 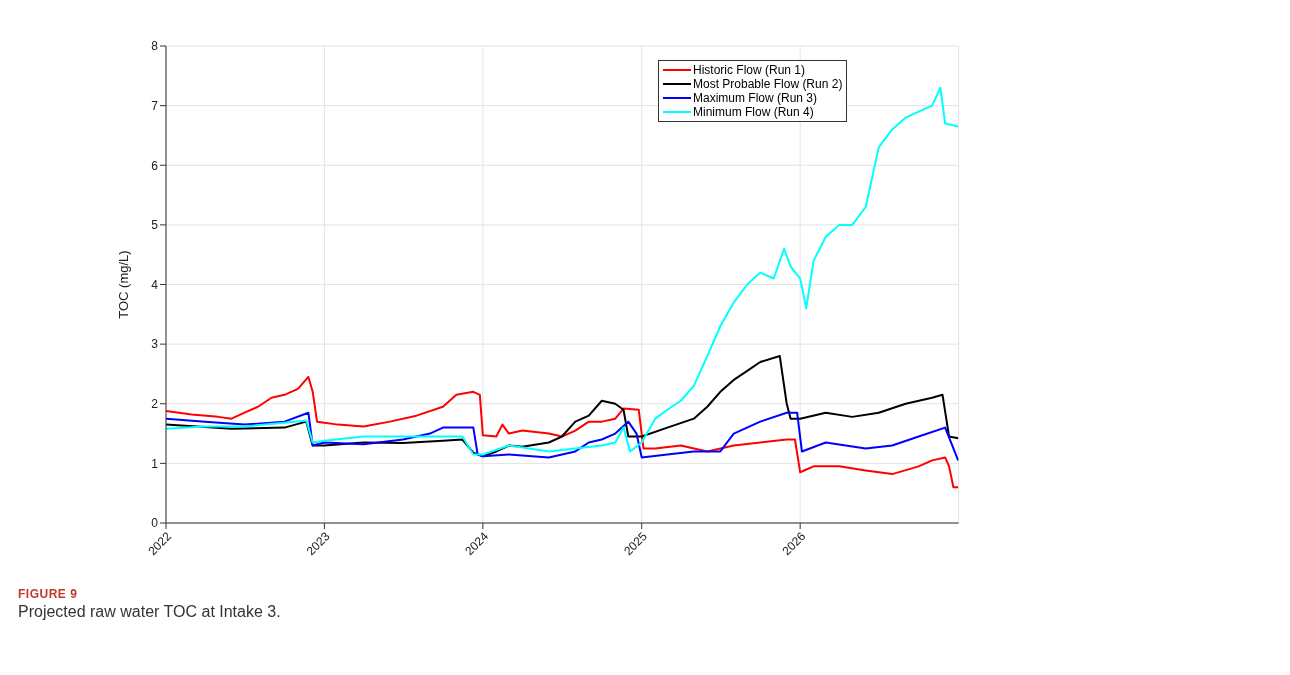 I want to click on caption: FIGURE 9, so click(x=48, y=594).